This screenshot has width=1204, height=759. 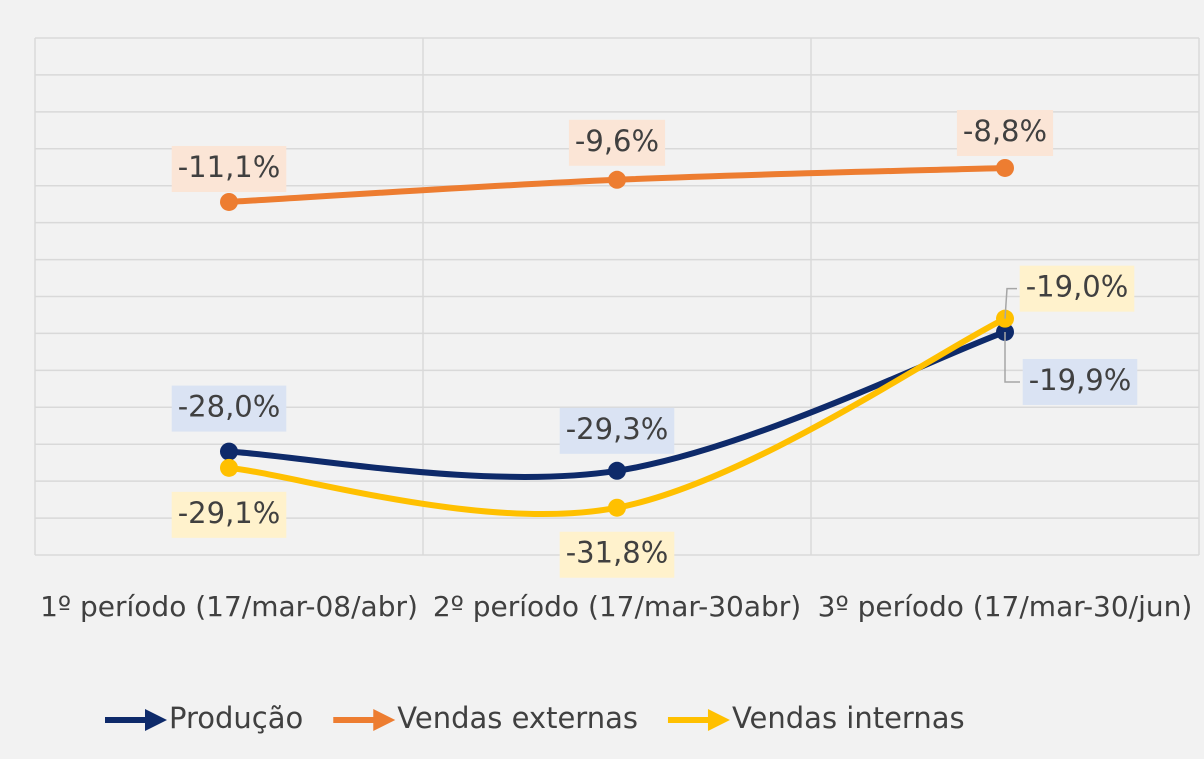 What do you see at coordinates (229, 606) in the screenshot?
I see `x-tick-label: 1º período (17/mar-08/abr)` at bounding box center [229, 606].